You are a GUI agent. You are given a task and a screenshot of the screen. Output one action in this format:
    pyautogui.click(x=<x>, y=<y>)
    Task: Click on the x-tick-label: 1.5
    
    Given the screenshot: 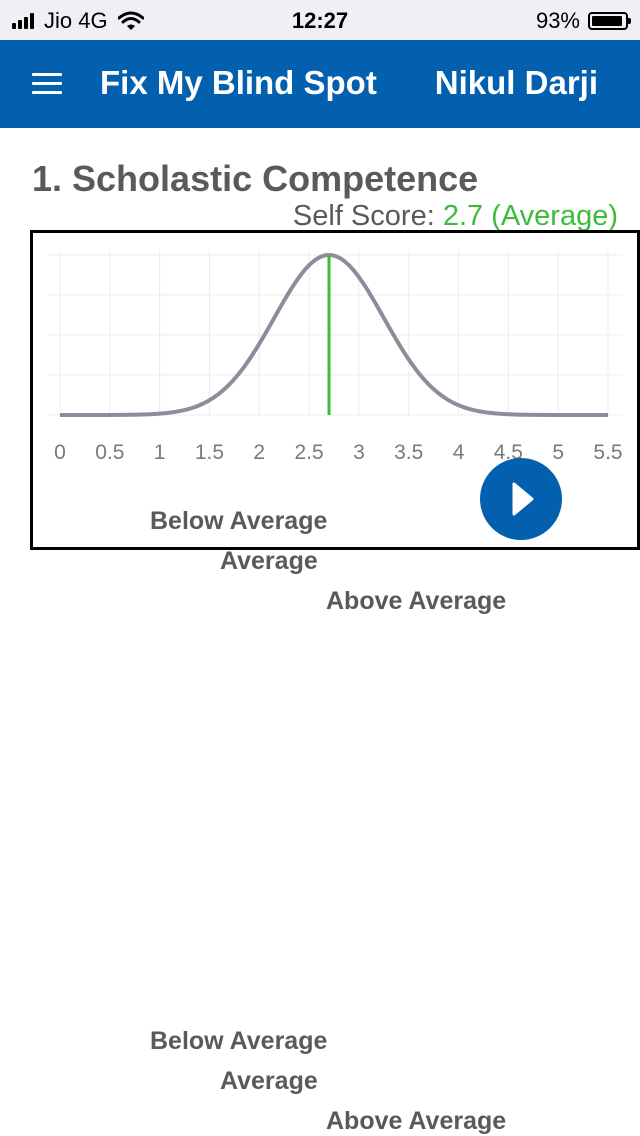 What is the action you would take?
    pyautogui.click(x=209, y=452)
    